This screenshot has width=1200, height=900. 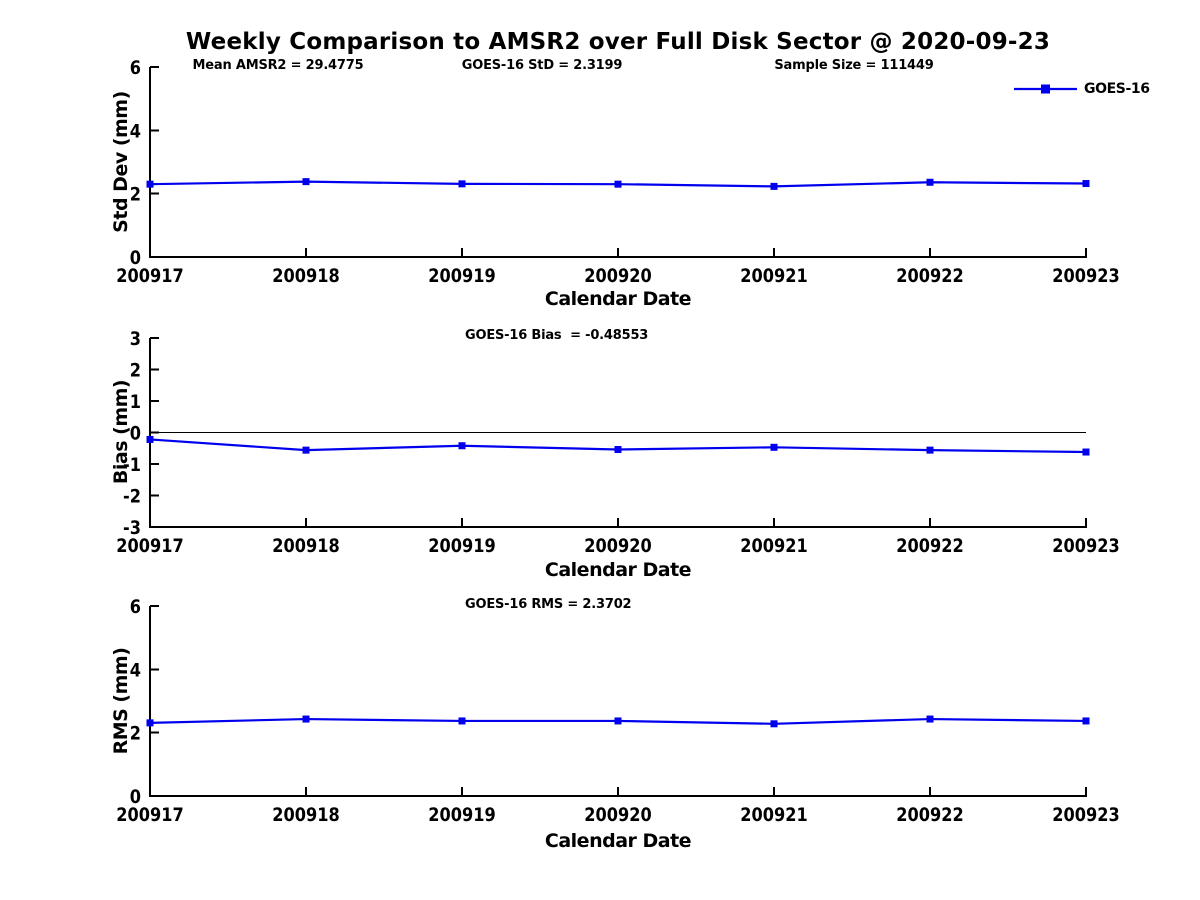 What do you see at coordinates (121, 432) in the screenshot?
I see `y-axis-label-bias: Bias (mm)` at bounding box center [121, 432].